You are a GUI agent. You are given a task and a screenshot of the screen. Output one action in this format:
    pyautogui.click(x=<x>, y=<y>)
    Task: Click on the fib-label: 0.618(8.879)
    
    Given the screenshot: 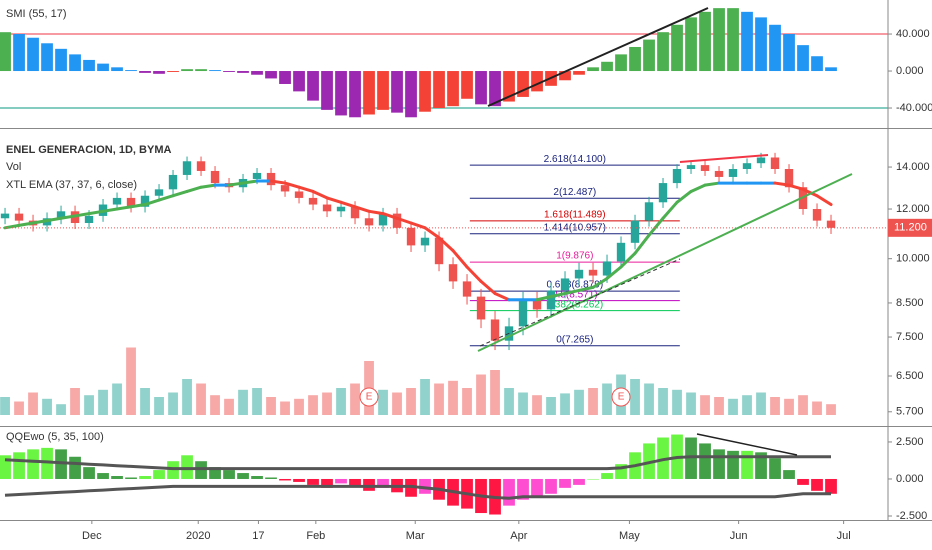 What is the action you would take?
    pyautogui.click(x=574, y=285)
    